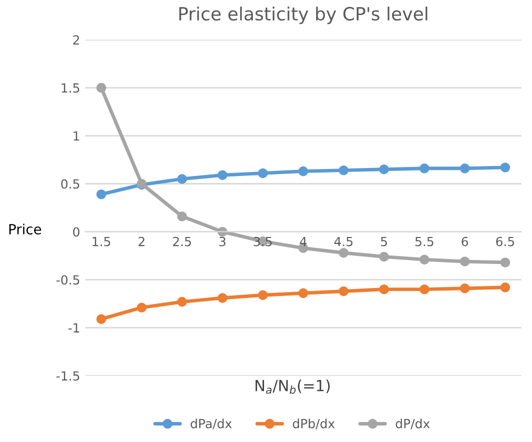 This screenshot has height=442, width=532. Describe the element at coordinates (465, 241) in the screenshot. I see `x-tick-label: 6` at that location.